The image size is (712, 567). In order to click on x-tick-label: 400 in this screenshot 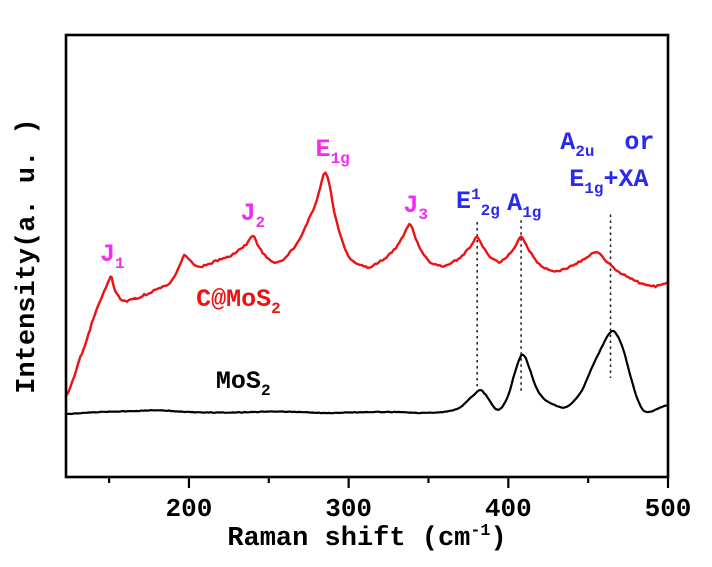, I will do `click(508, 509)`.